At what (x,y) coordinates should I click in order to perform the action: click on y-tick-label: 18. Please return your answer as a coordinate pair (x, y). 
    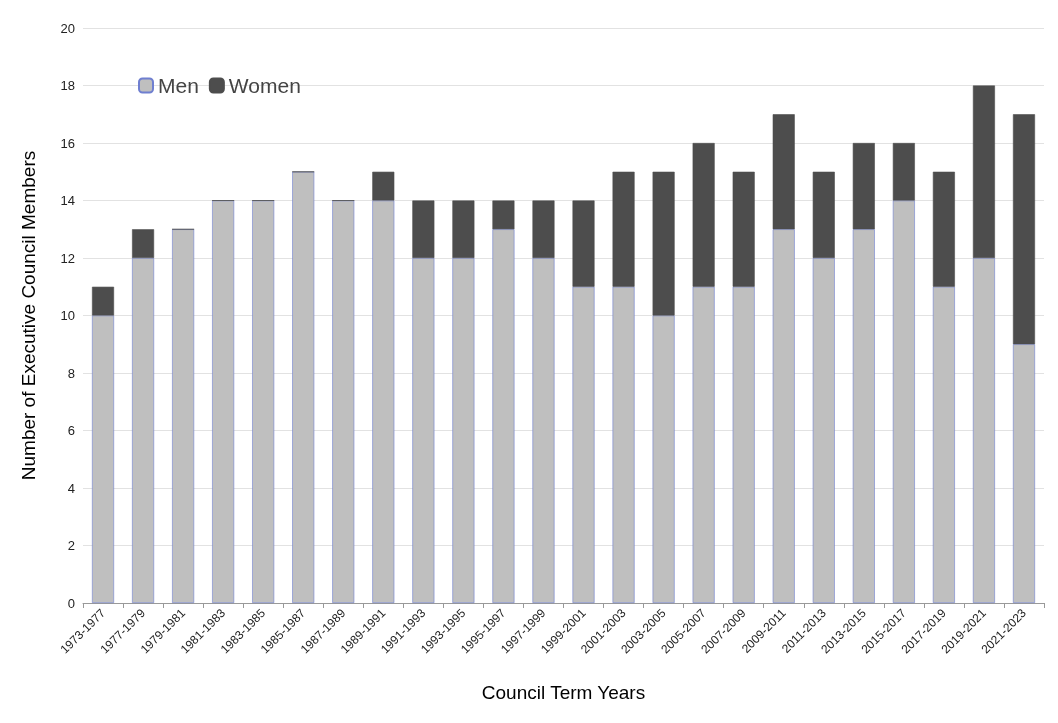
    Looking at the image, I should click on (67, 85).